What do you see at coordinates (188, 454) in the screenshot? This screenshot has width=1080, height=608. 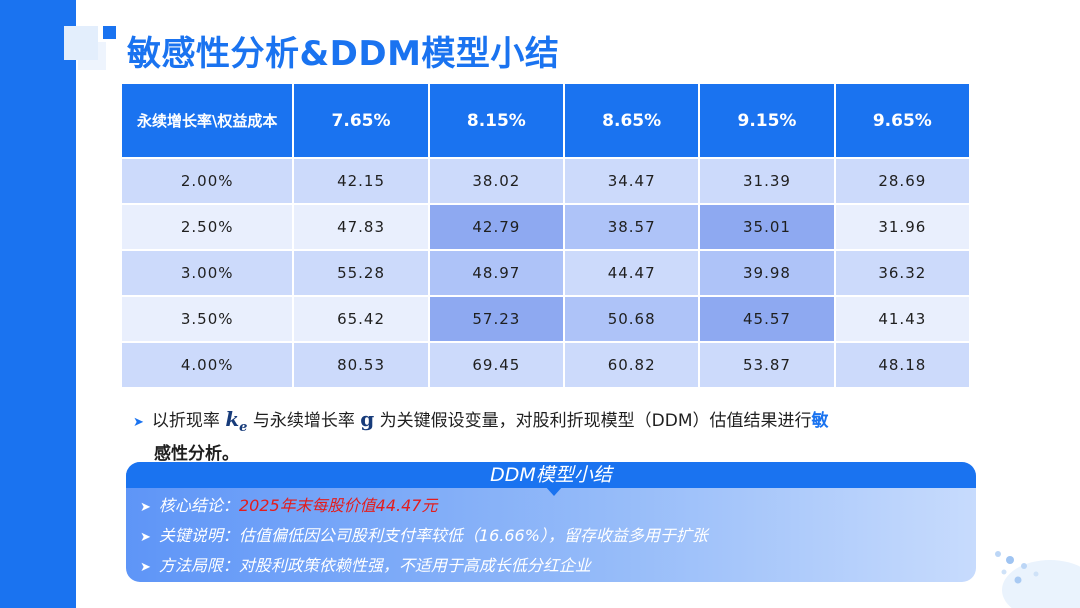 I see `bullet-highlight: 感性分析` at bounding box center [188, 454].